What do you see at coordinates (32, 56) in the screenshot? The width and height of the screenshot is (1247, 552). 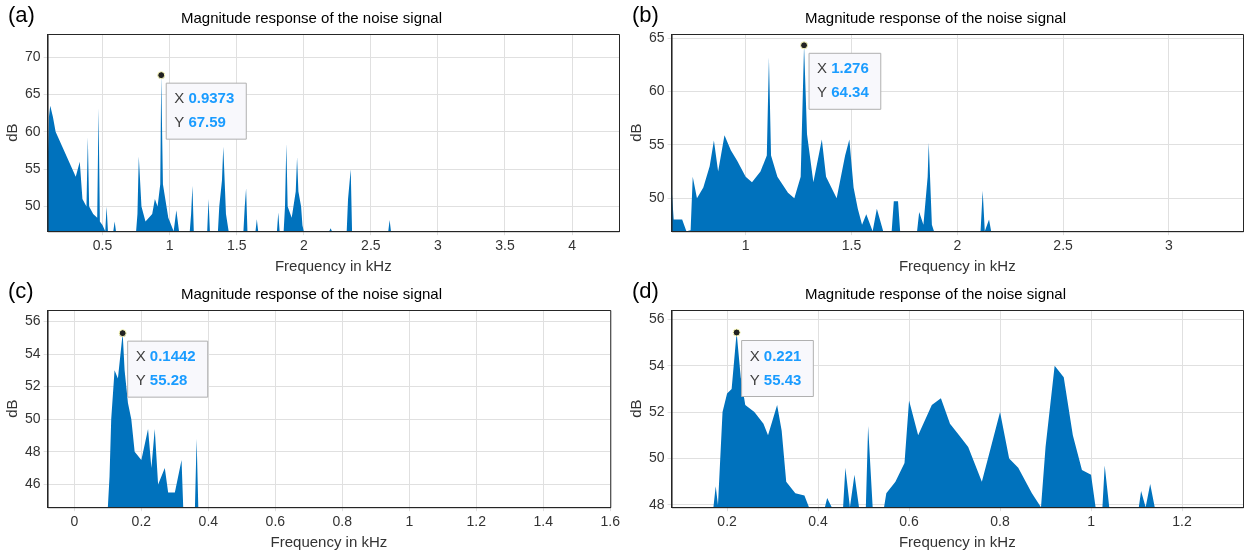 I see `y-tick-label: 70` at bounding box center [32, 56].